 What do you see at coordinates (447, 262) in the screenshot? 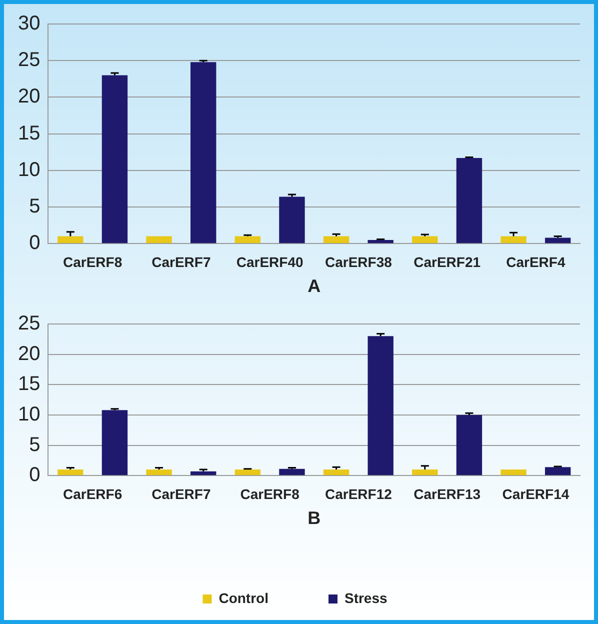
I see `x-tick-label: CarERF21` at bounding box center [447, 262].